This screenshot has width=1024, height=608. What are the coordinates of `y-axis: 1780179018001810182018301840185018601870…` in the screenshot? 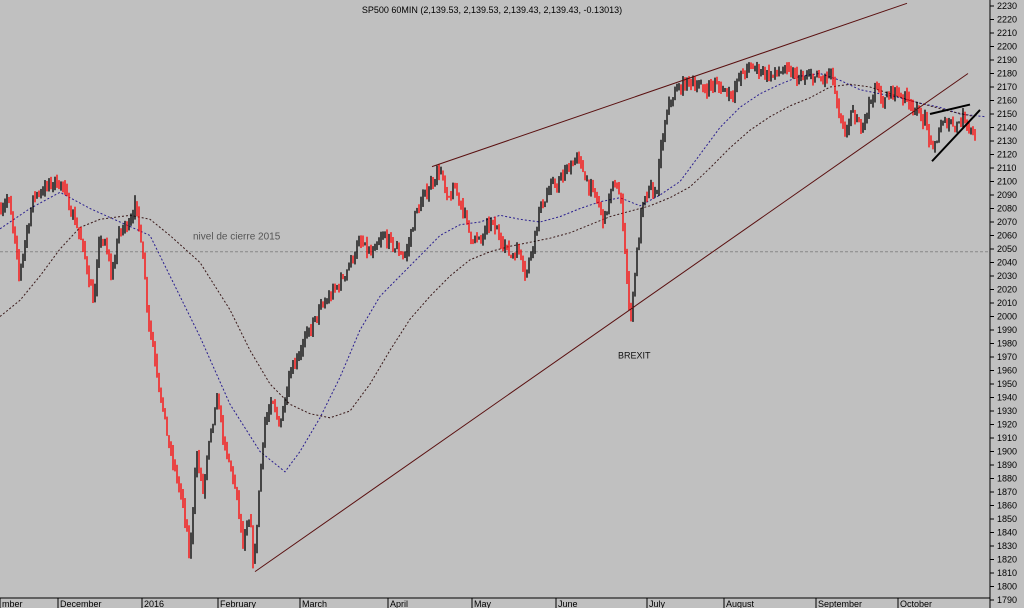 It's located at (1003, 304).